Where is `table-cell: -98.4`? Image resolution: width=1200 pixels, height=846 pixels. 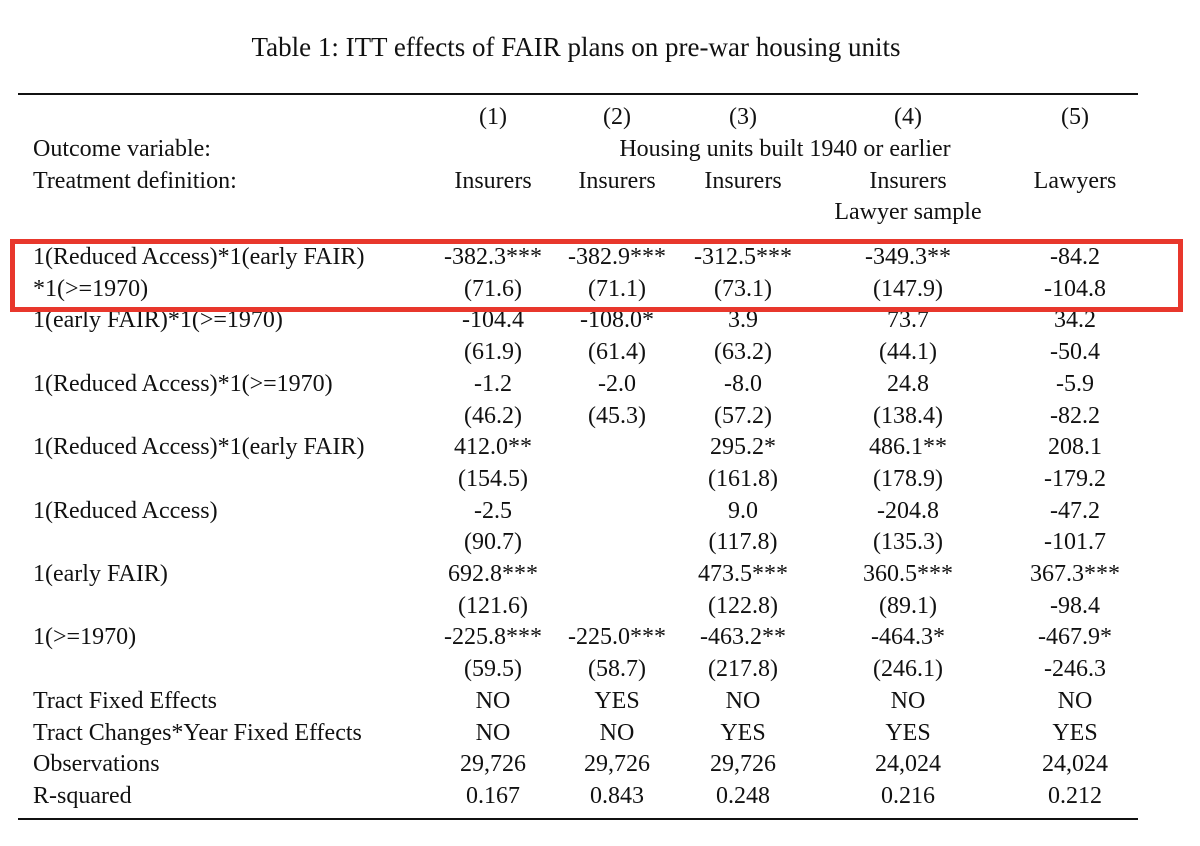 table-cell: -98.4 is located at coordinates (1075, 606).